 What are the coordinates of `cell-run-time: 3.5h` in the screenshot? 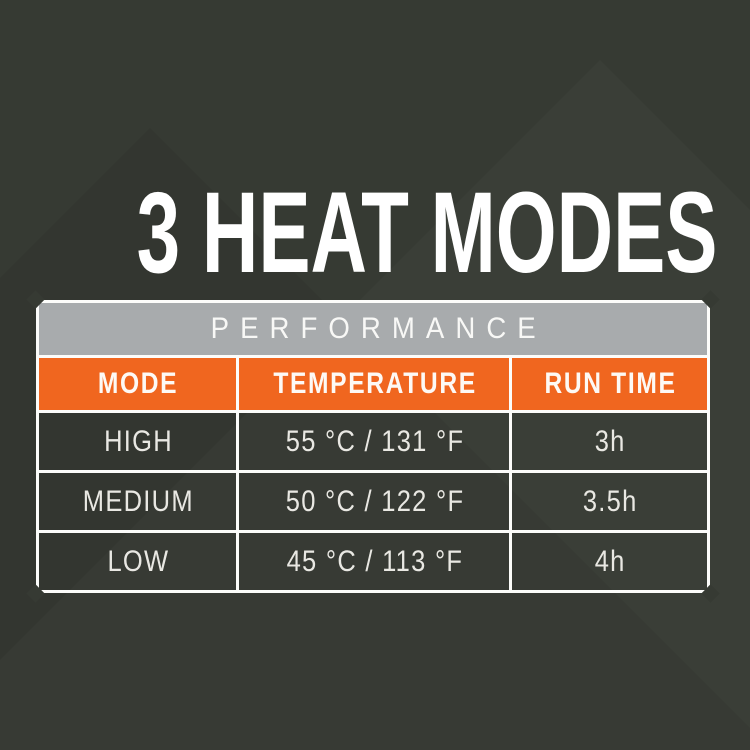 It's located at (609, 501).